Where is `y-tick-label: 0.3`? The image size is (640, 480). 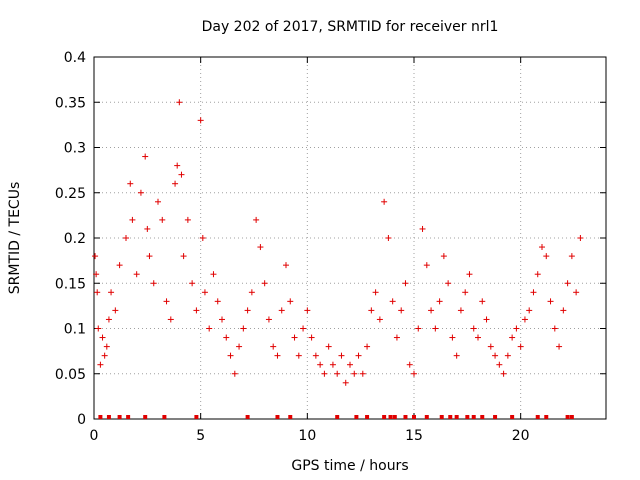
y-tick-label: 0.3 is located at coordinates (75, 149).